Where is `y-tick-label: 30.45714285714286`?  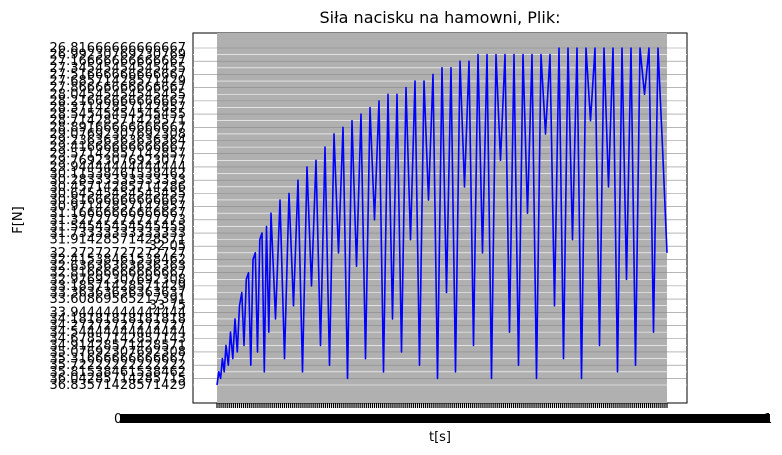
y-tick-label: 30.45714285714286 is located at coordinates (118, 187).